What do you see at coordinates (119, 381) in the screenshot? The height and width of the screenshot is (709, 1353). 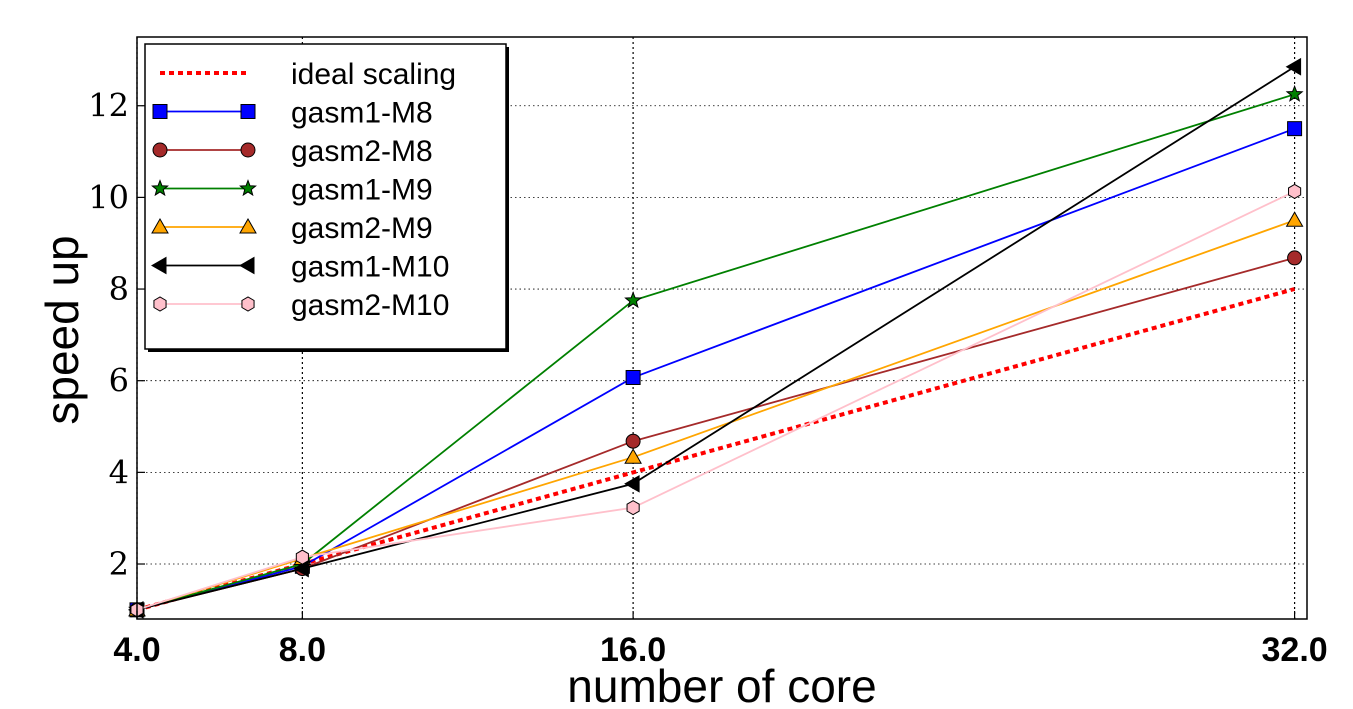 I see `y-tick-label-2: 6` at bounding box center [119, 381].